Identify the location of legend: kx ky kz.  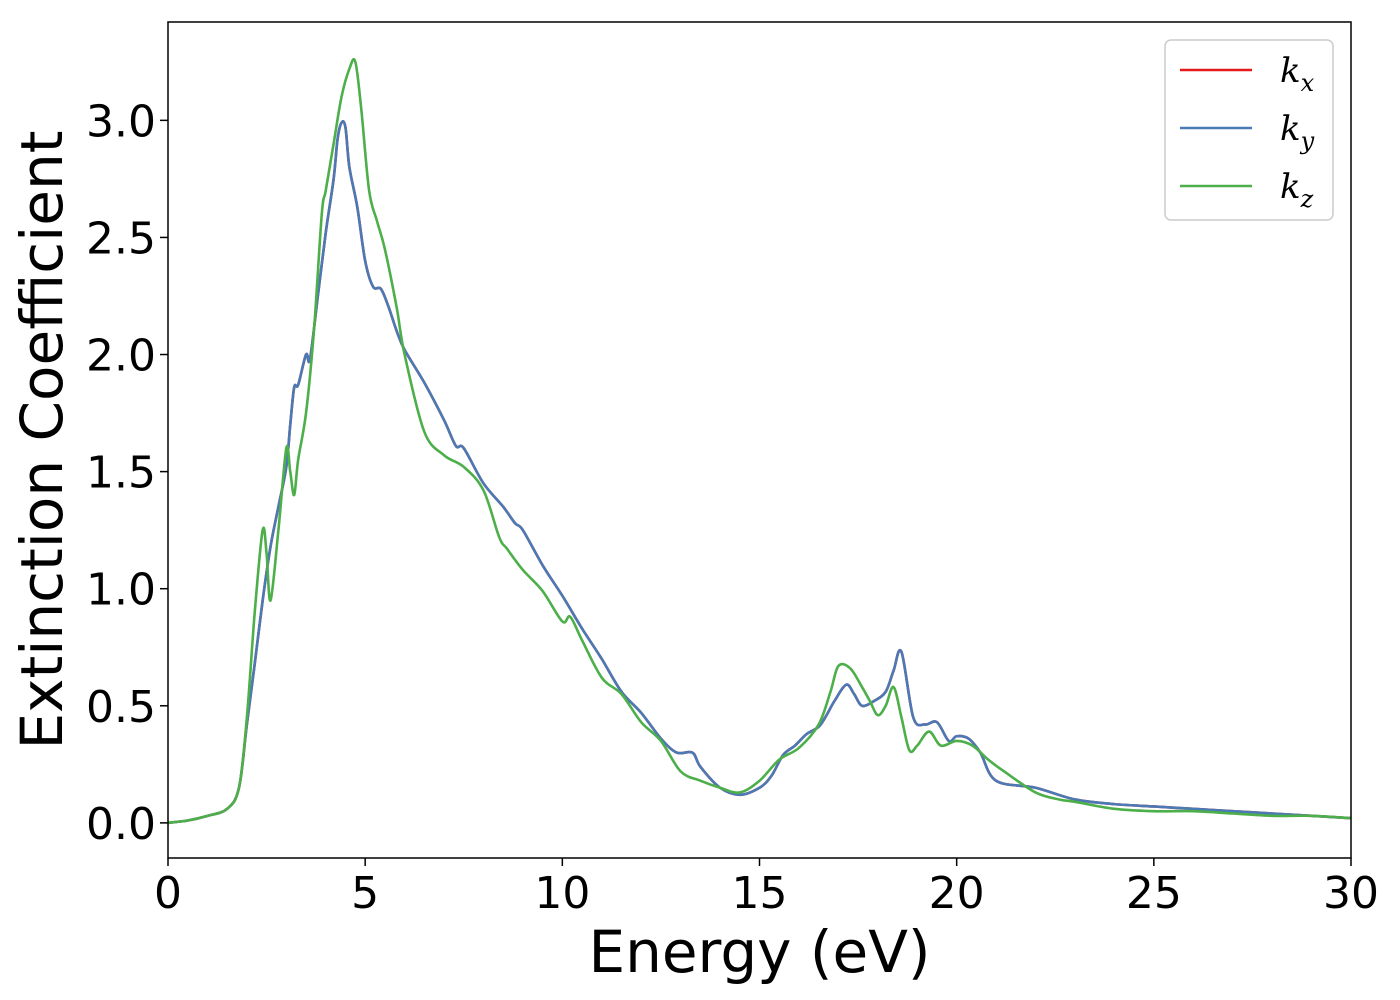
(1249, 130).